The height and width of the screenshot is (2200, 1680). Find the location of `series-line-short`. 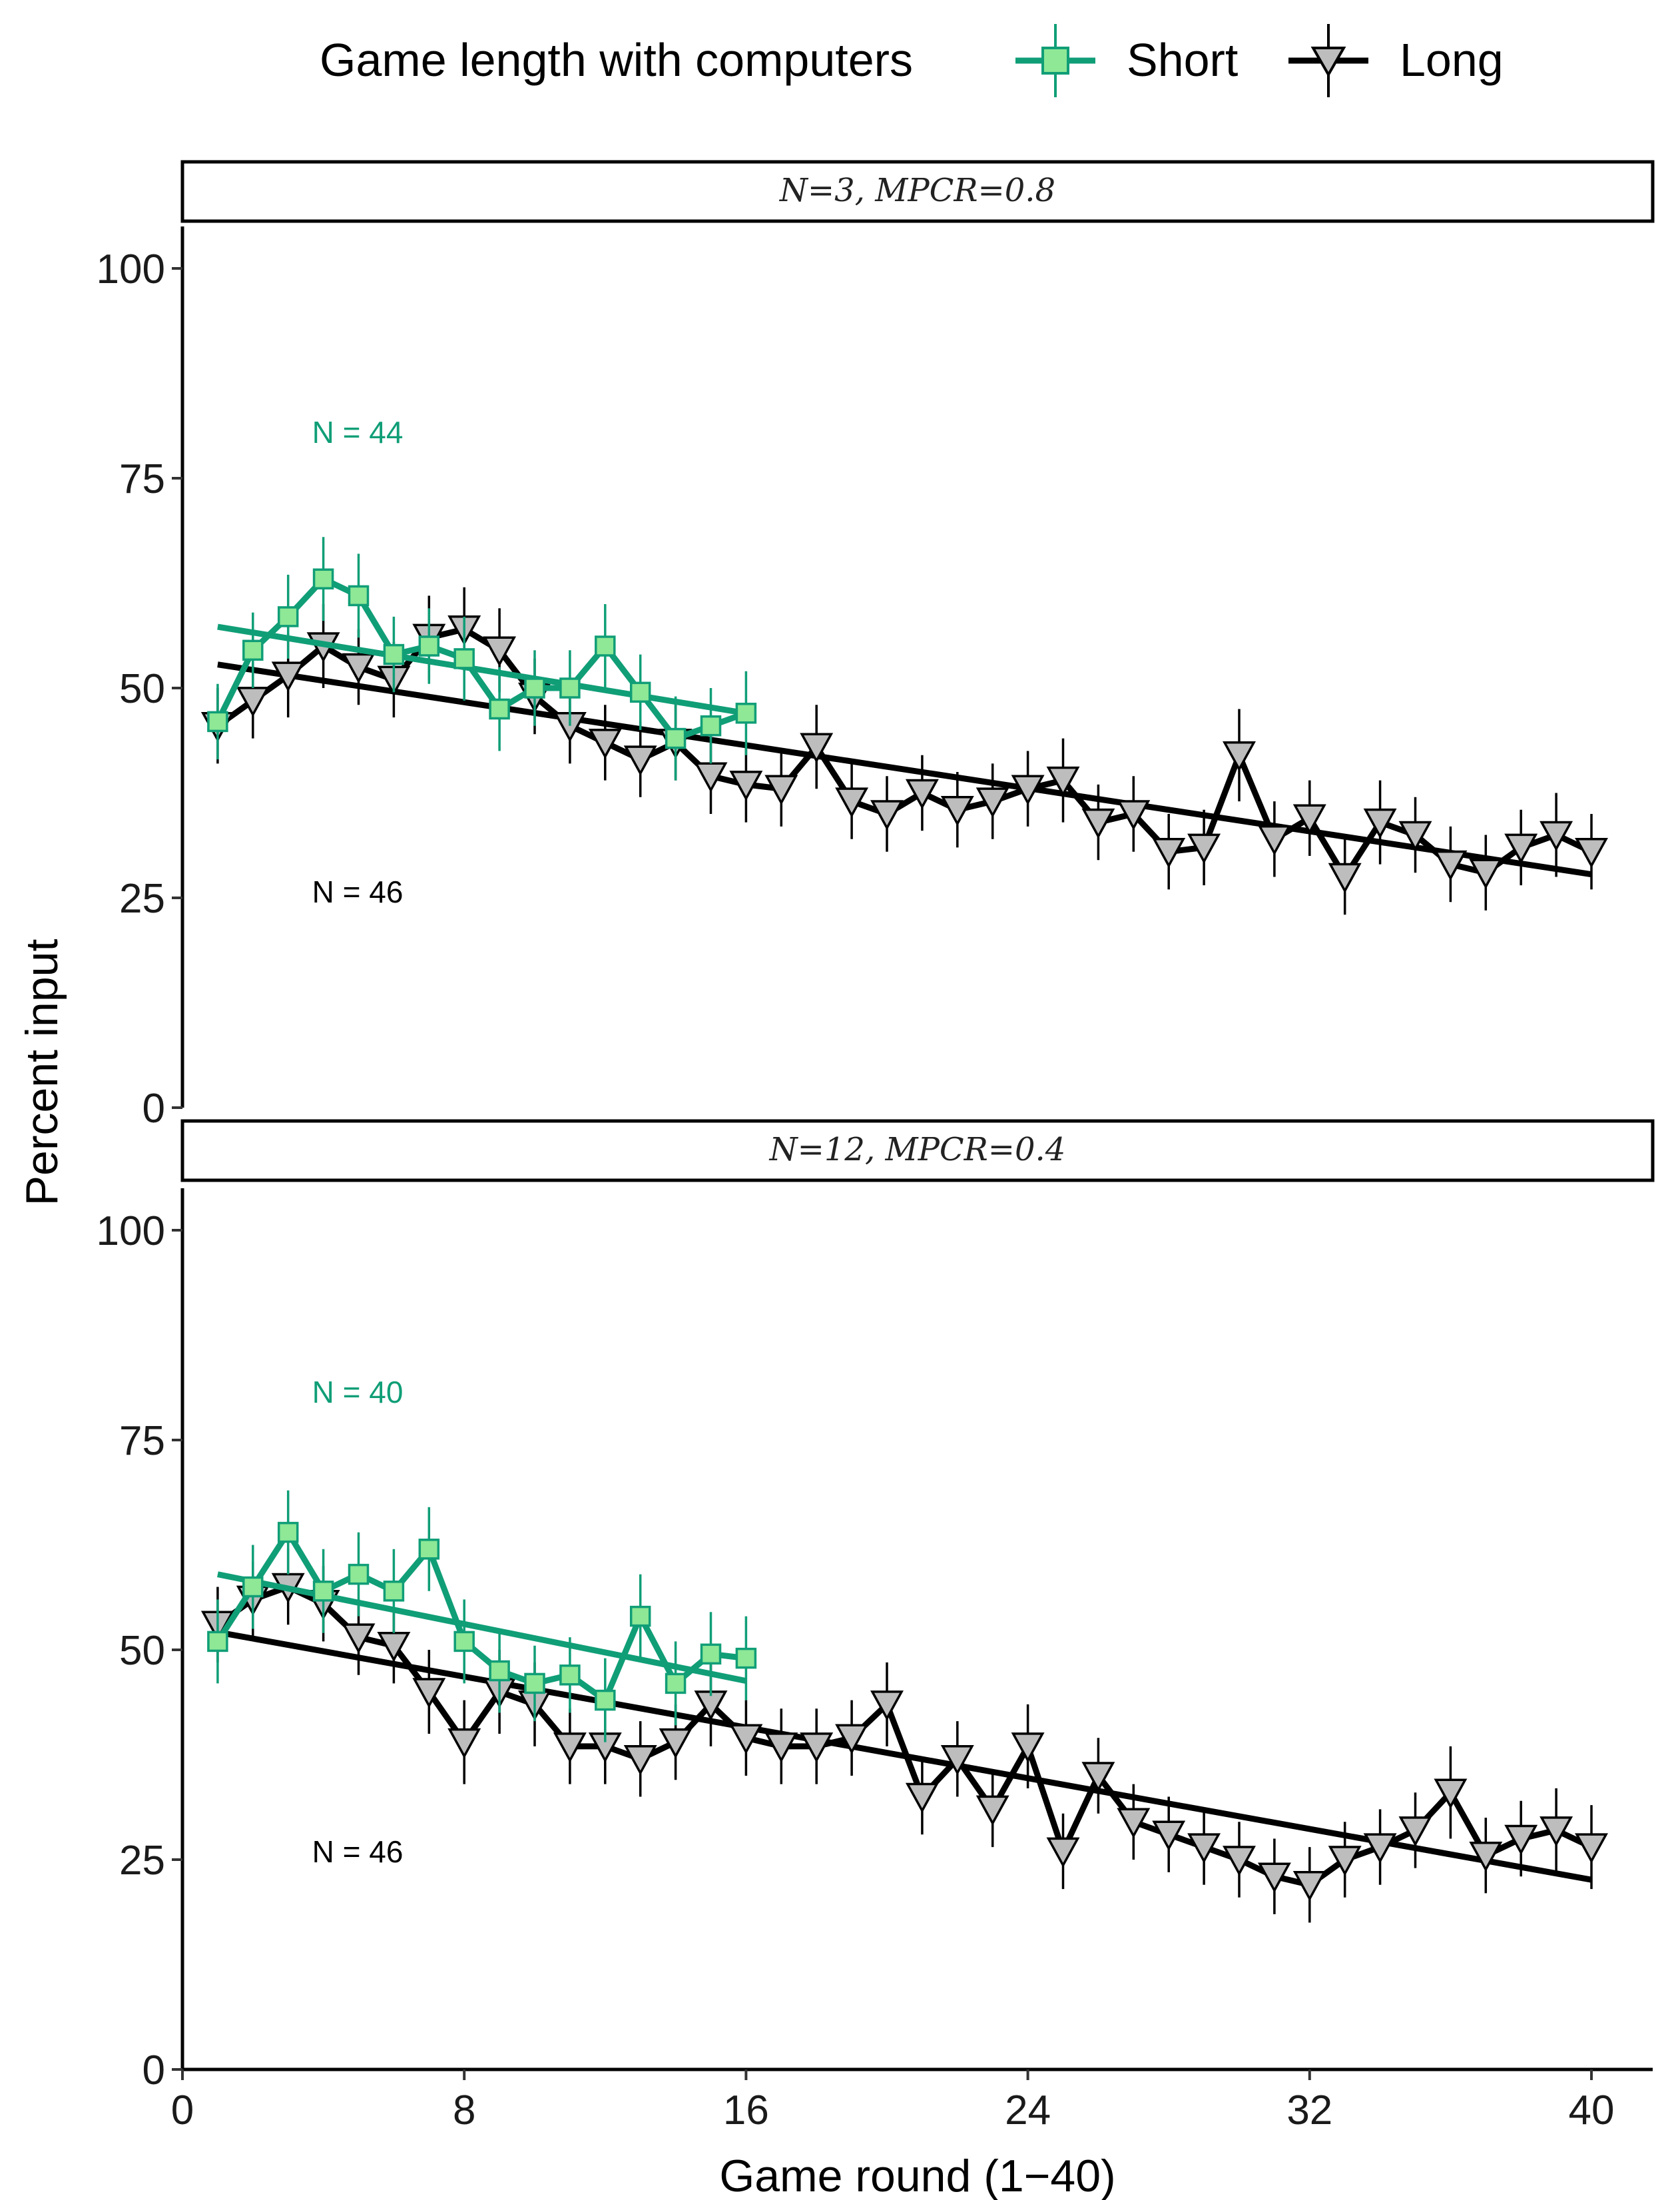

series-line-short is located at coordinates (480, 658).